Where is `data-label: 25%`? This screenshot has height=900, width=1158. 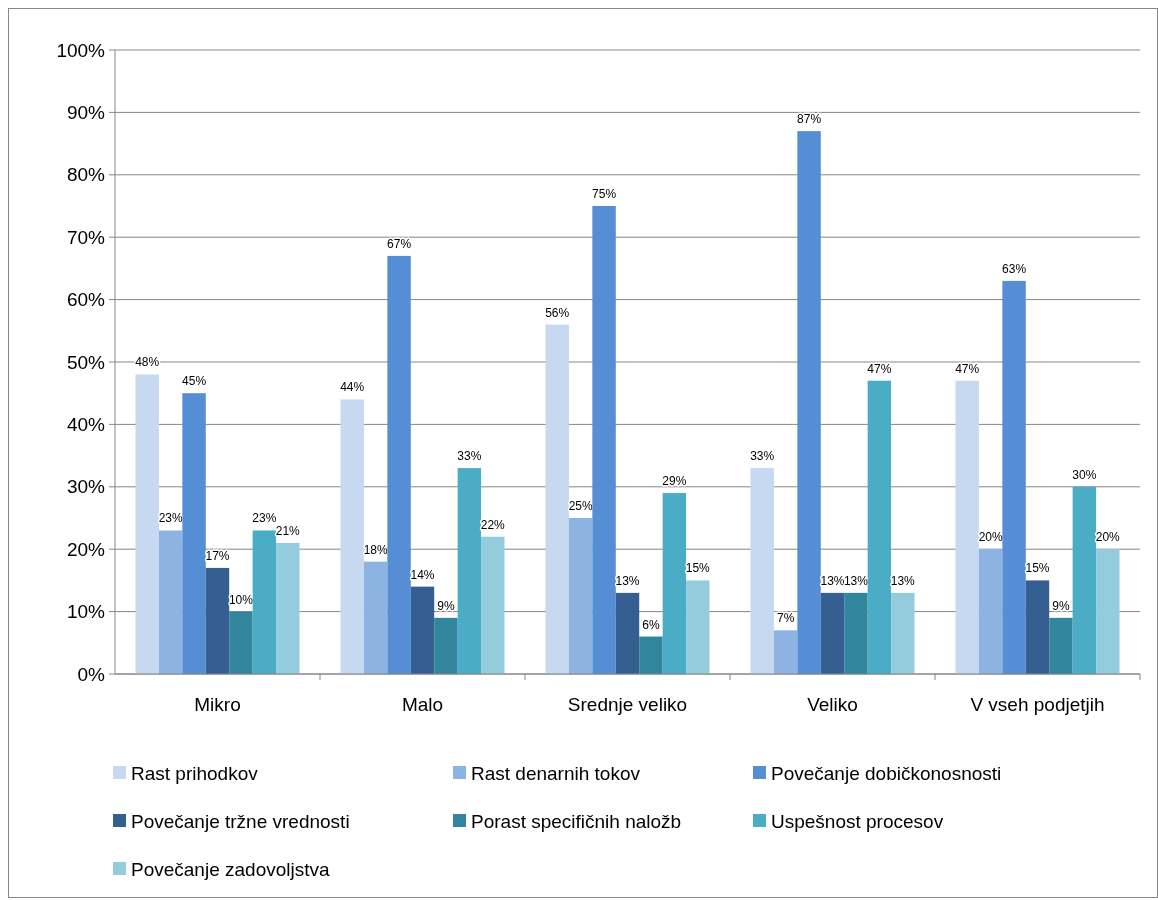
data-label: 25% is located at coordinates (580, 506).